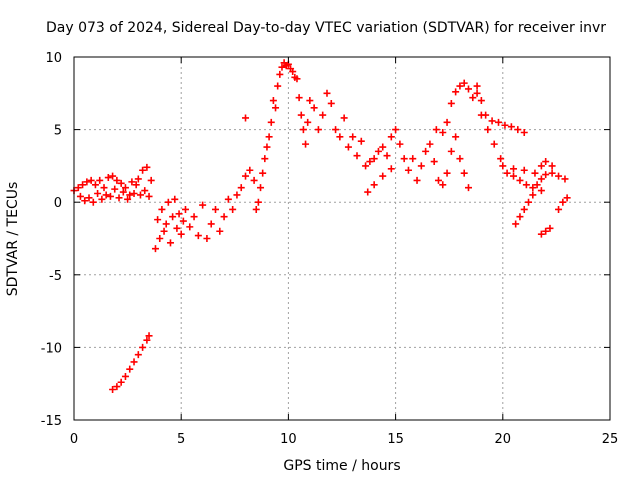 The height and width of the screenshot is (480, 640). I want to click on x-tick-label: 5, so click(181, 439).